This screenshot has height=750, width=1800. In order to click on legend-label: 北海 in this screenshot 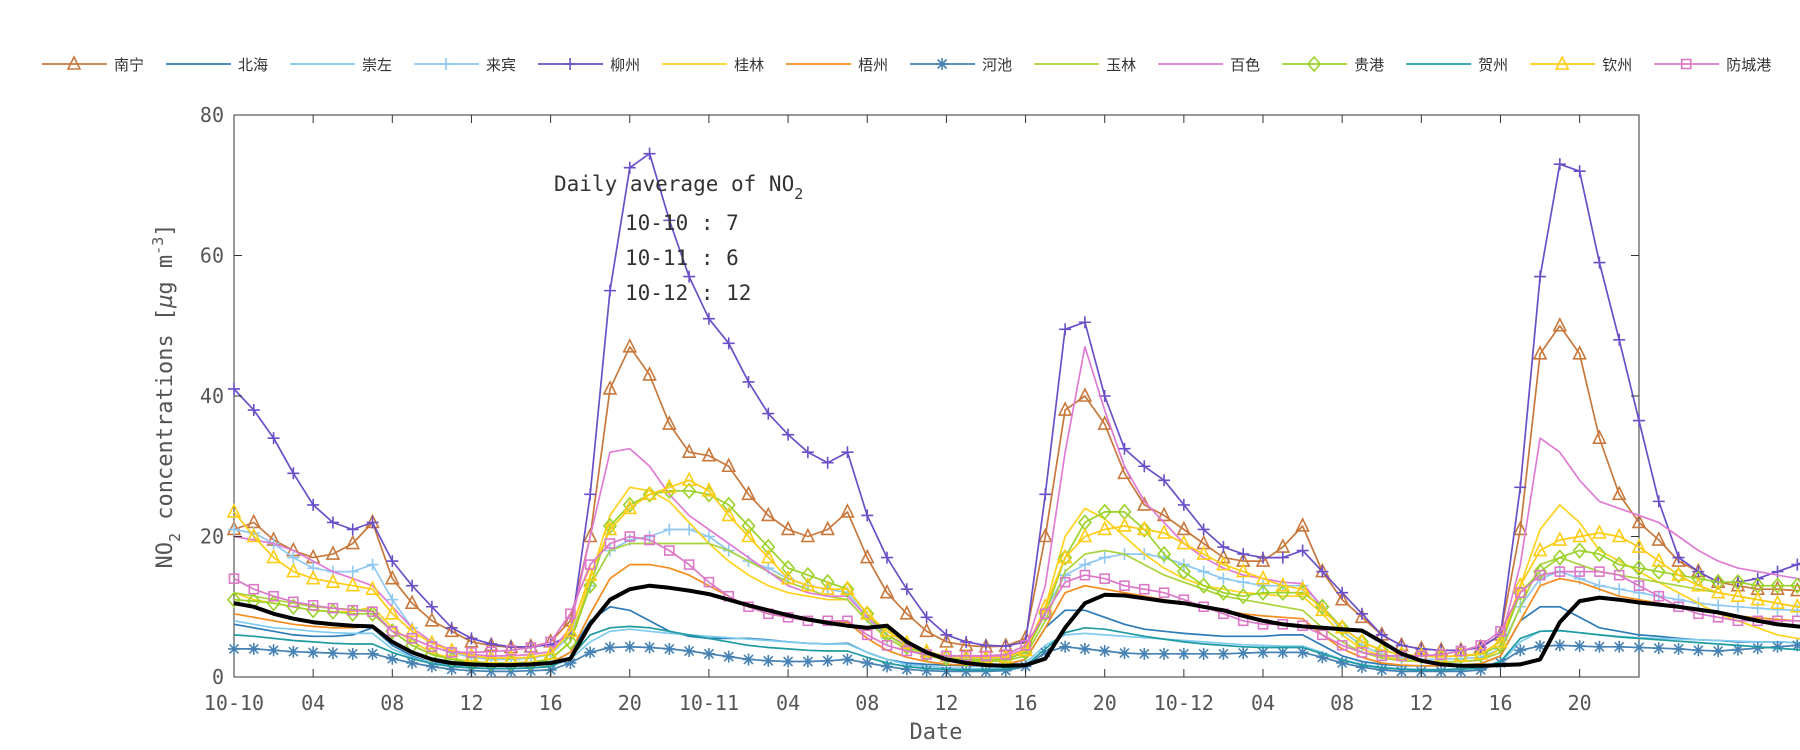, I will do `click(253, 65)`.